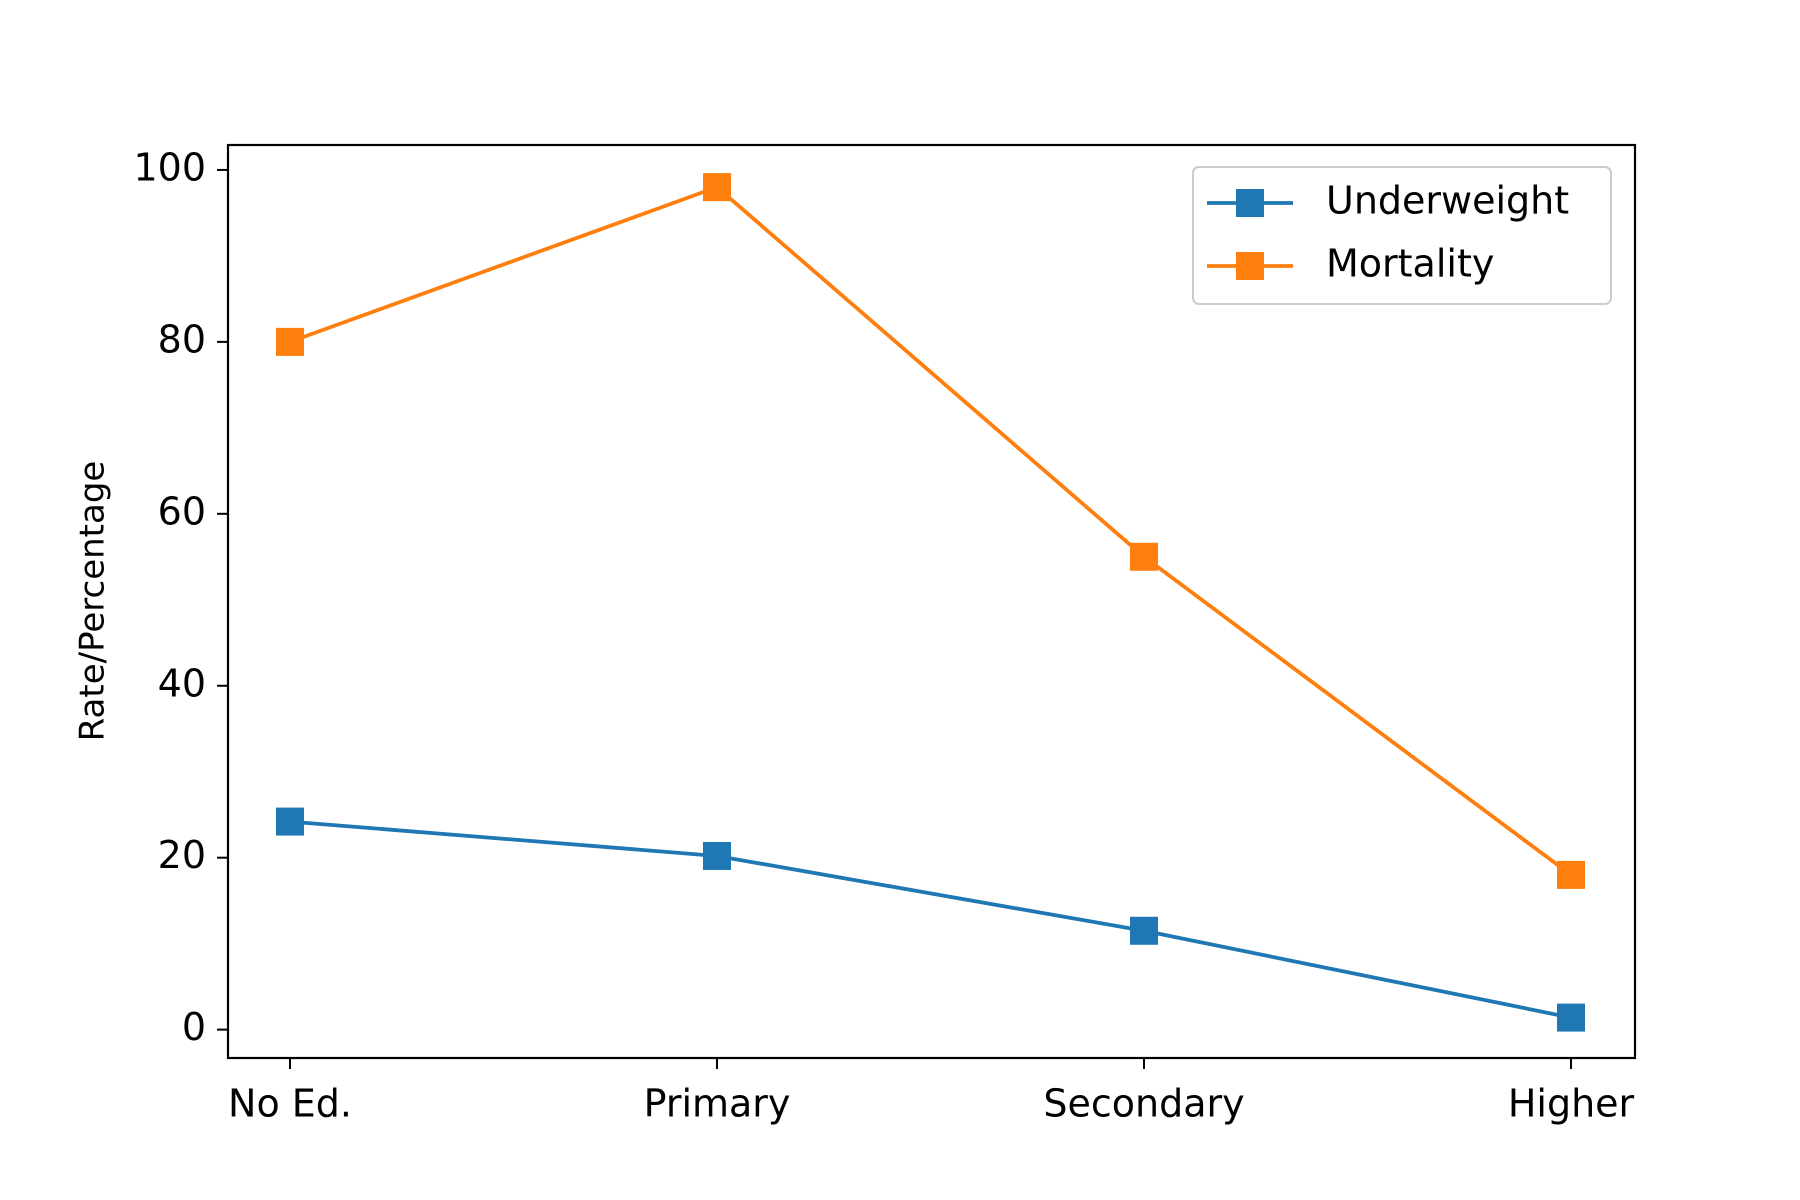 This screenshot has width=1800, height=1200. I want to click on legend-marker-underweight, so click(1250, 203).